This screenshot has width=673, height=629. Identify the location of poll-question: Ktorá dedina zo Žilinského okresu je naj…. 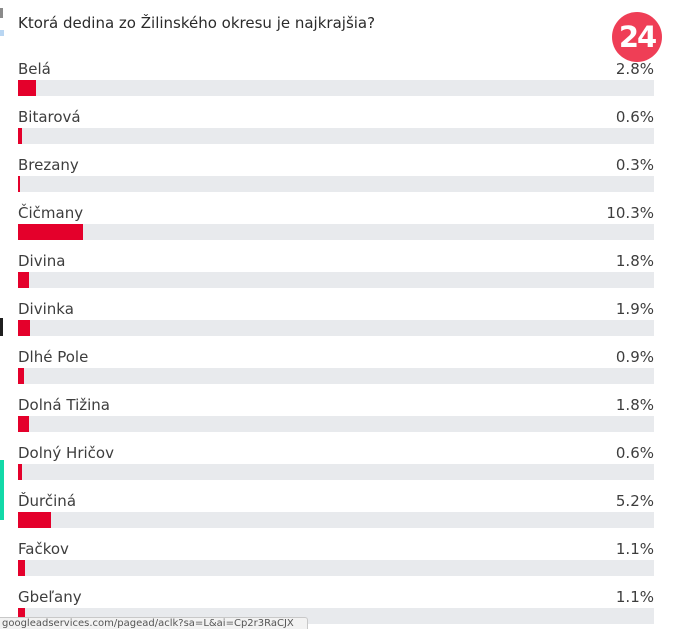
(197, 23).